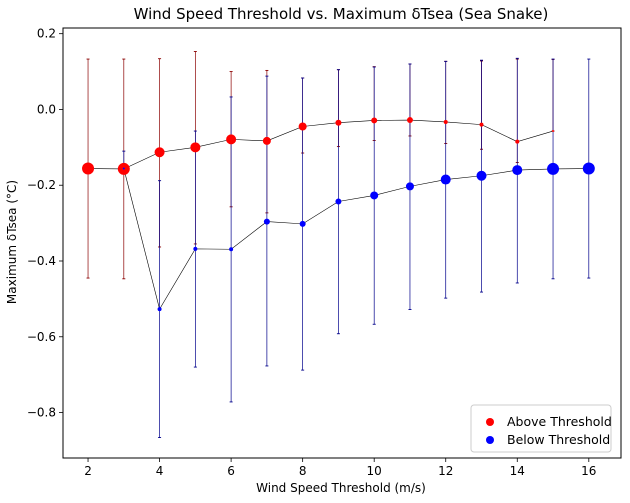 This screenshot has height=503, width=630. I want to click on y-tick-label: −0.8, so click(41, 413).